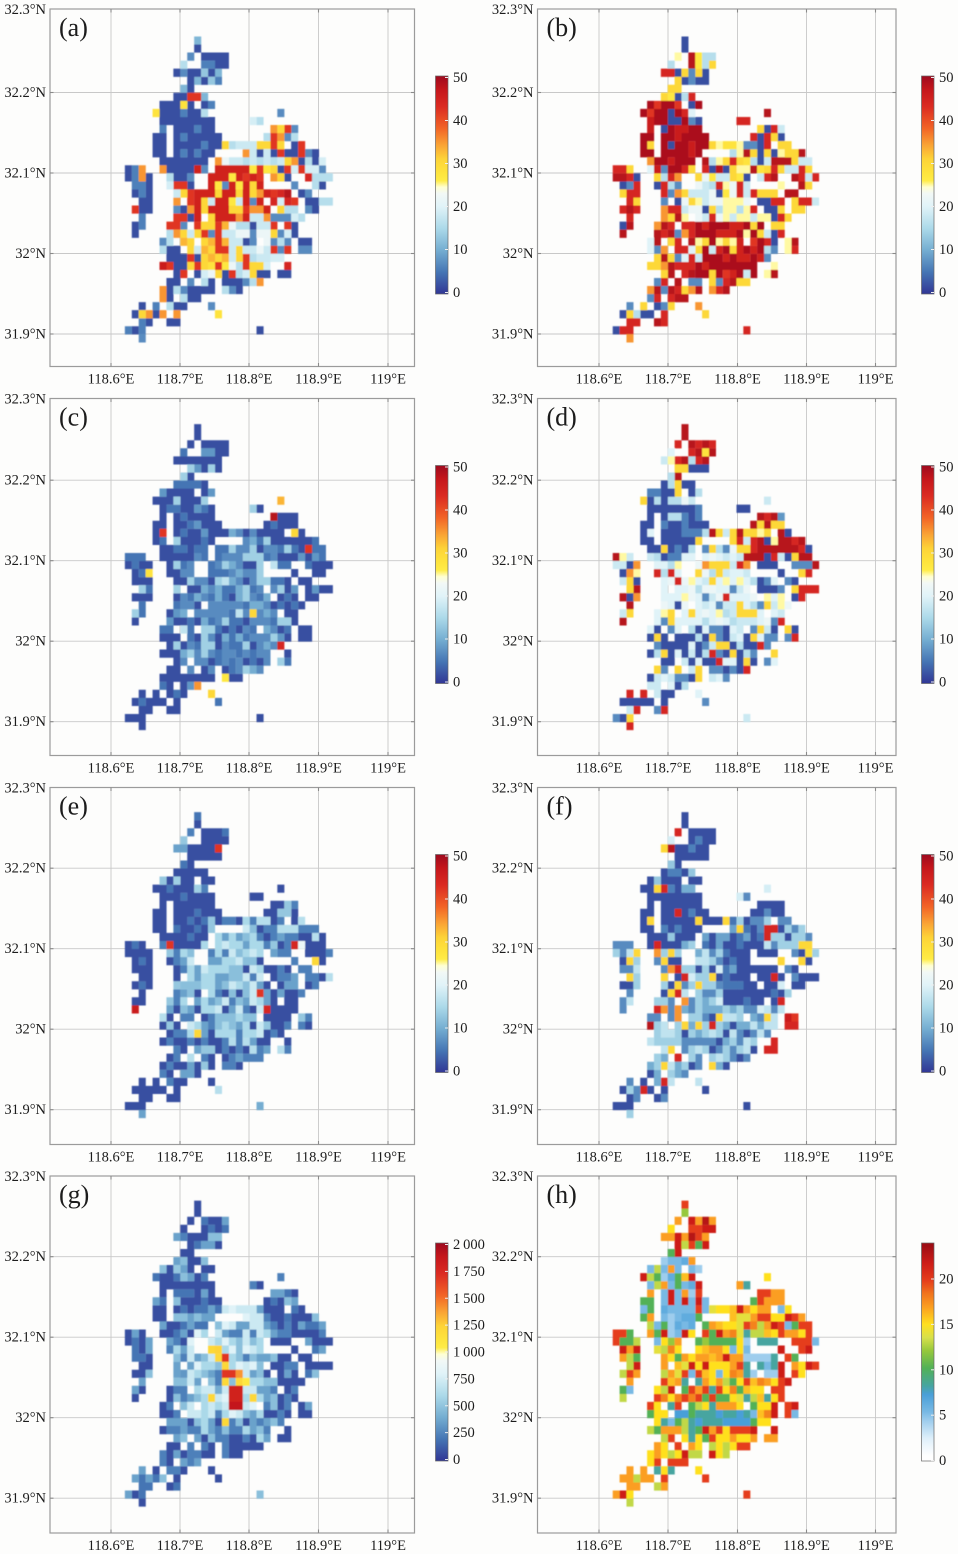  I want to click on svg-text: (g), so click(74, 1194).